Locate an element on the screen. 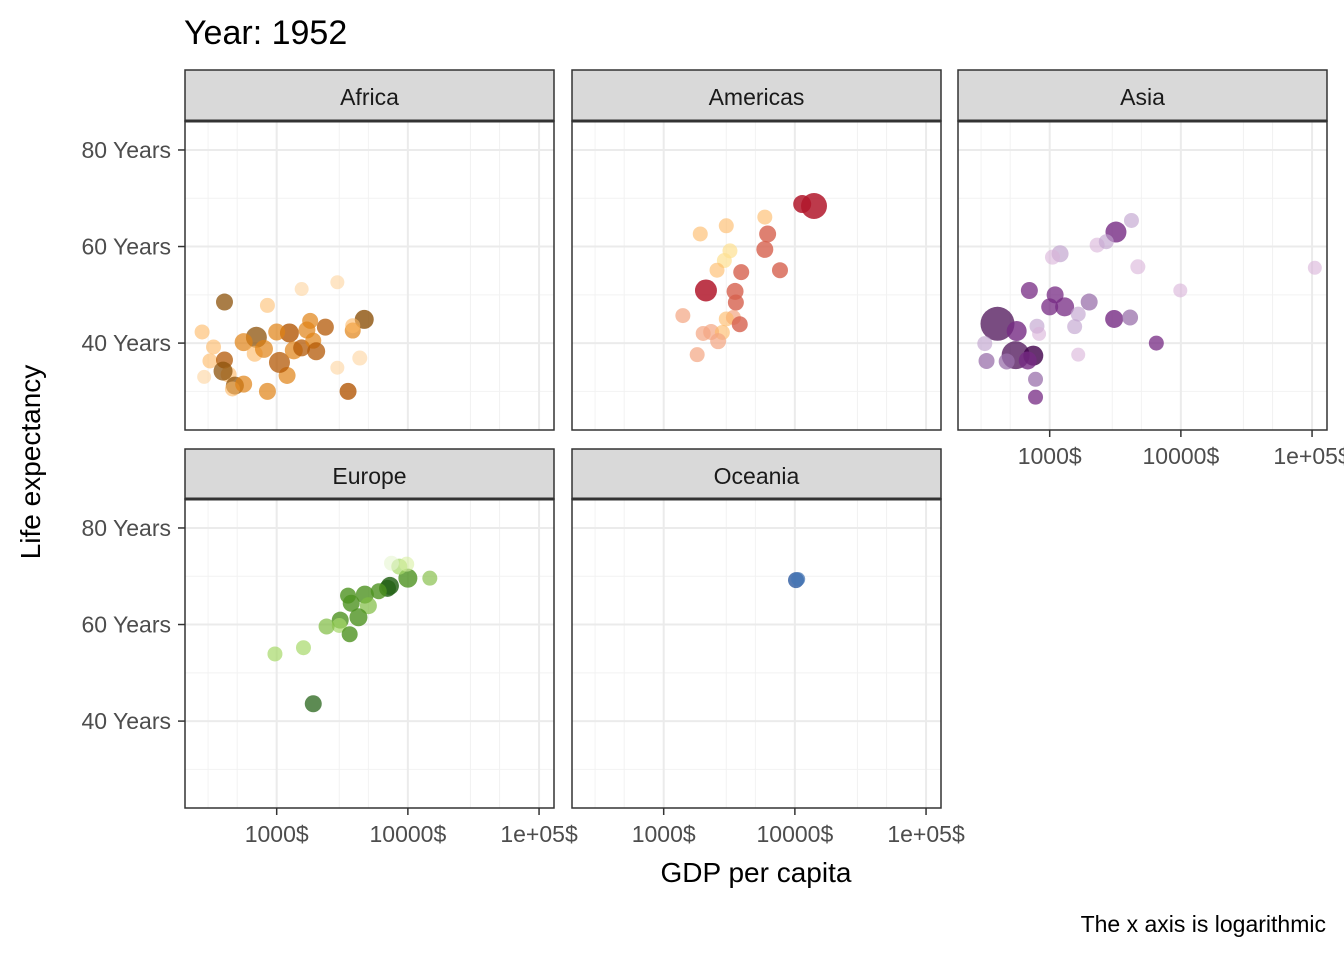  facet-oceania: Oceania 1000$ 10000$ 1e+05$ is located at coordinates (768, 647).